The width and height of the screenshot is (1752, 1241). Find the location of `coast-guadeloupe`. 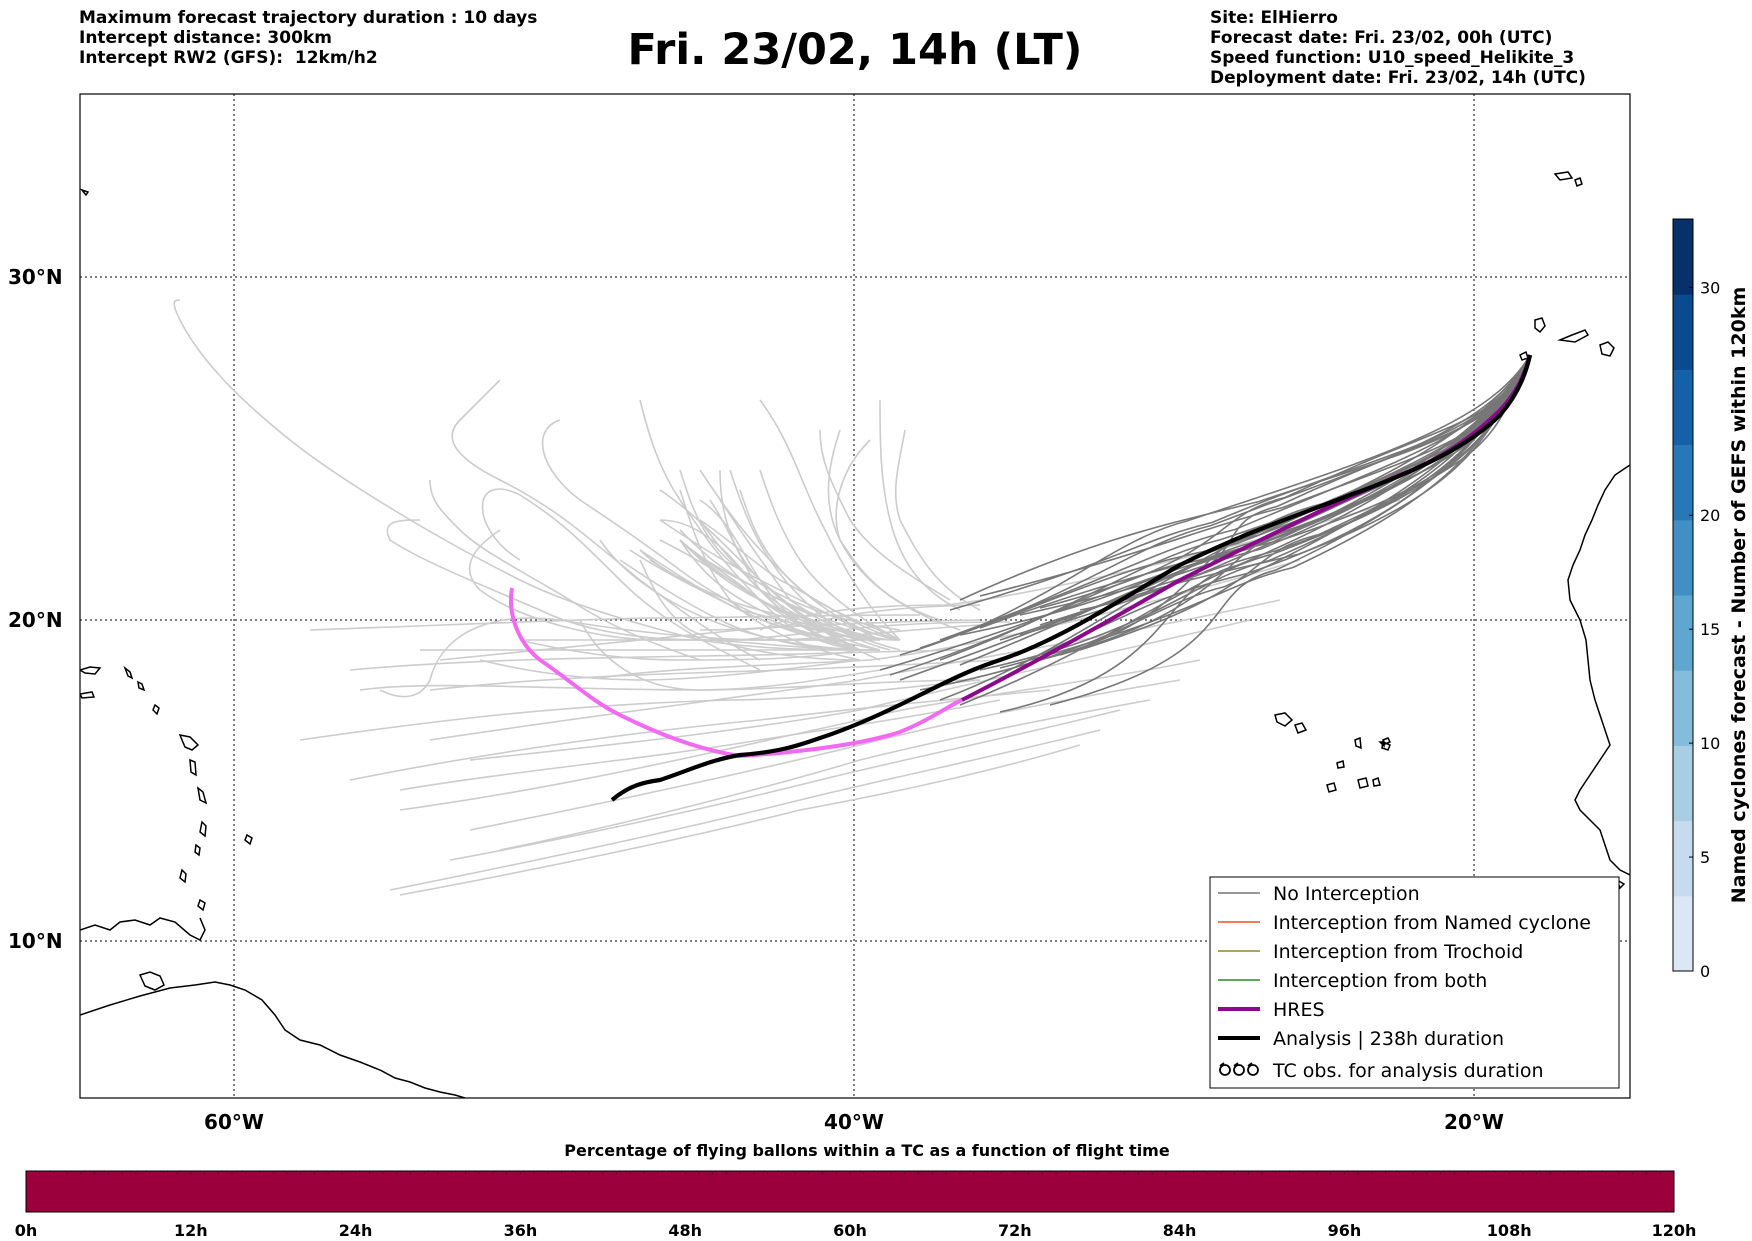

coast-guadeloupe is located at coordinates (189, 742).